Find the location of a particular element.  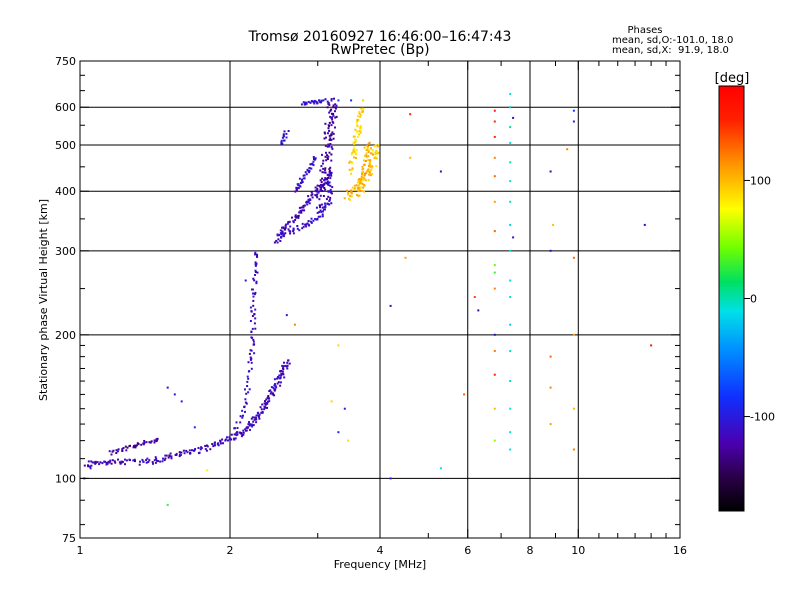

y-tick-label: 600 is located at coordinates (65, 107).